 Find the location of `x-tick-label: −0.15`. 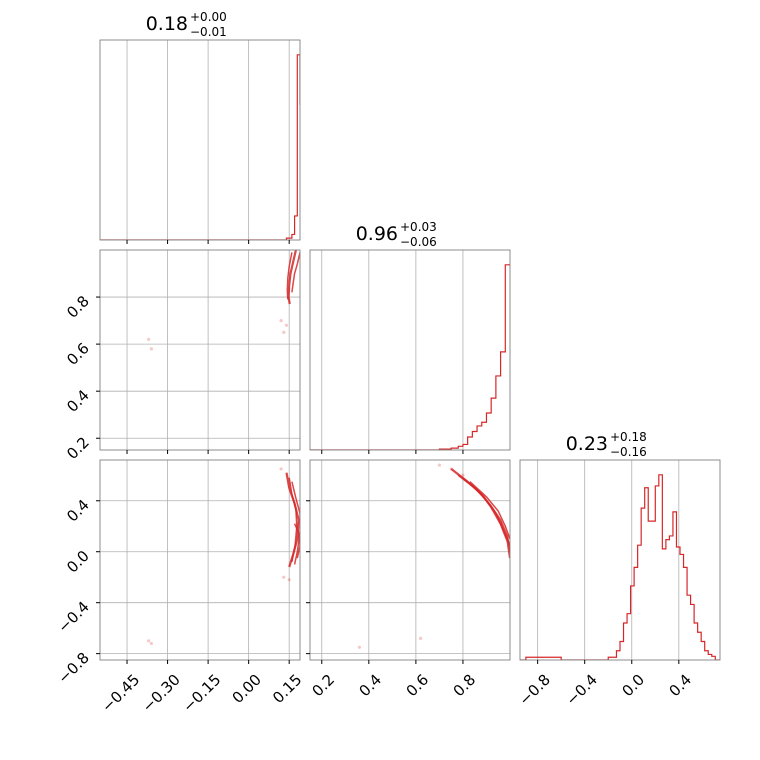

x-tick-label: −0.15 is located at coordinates (201, 693).